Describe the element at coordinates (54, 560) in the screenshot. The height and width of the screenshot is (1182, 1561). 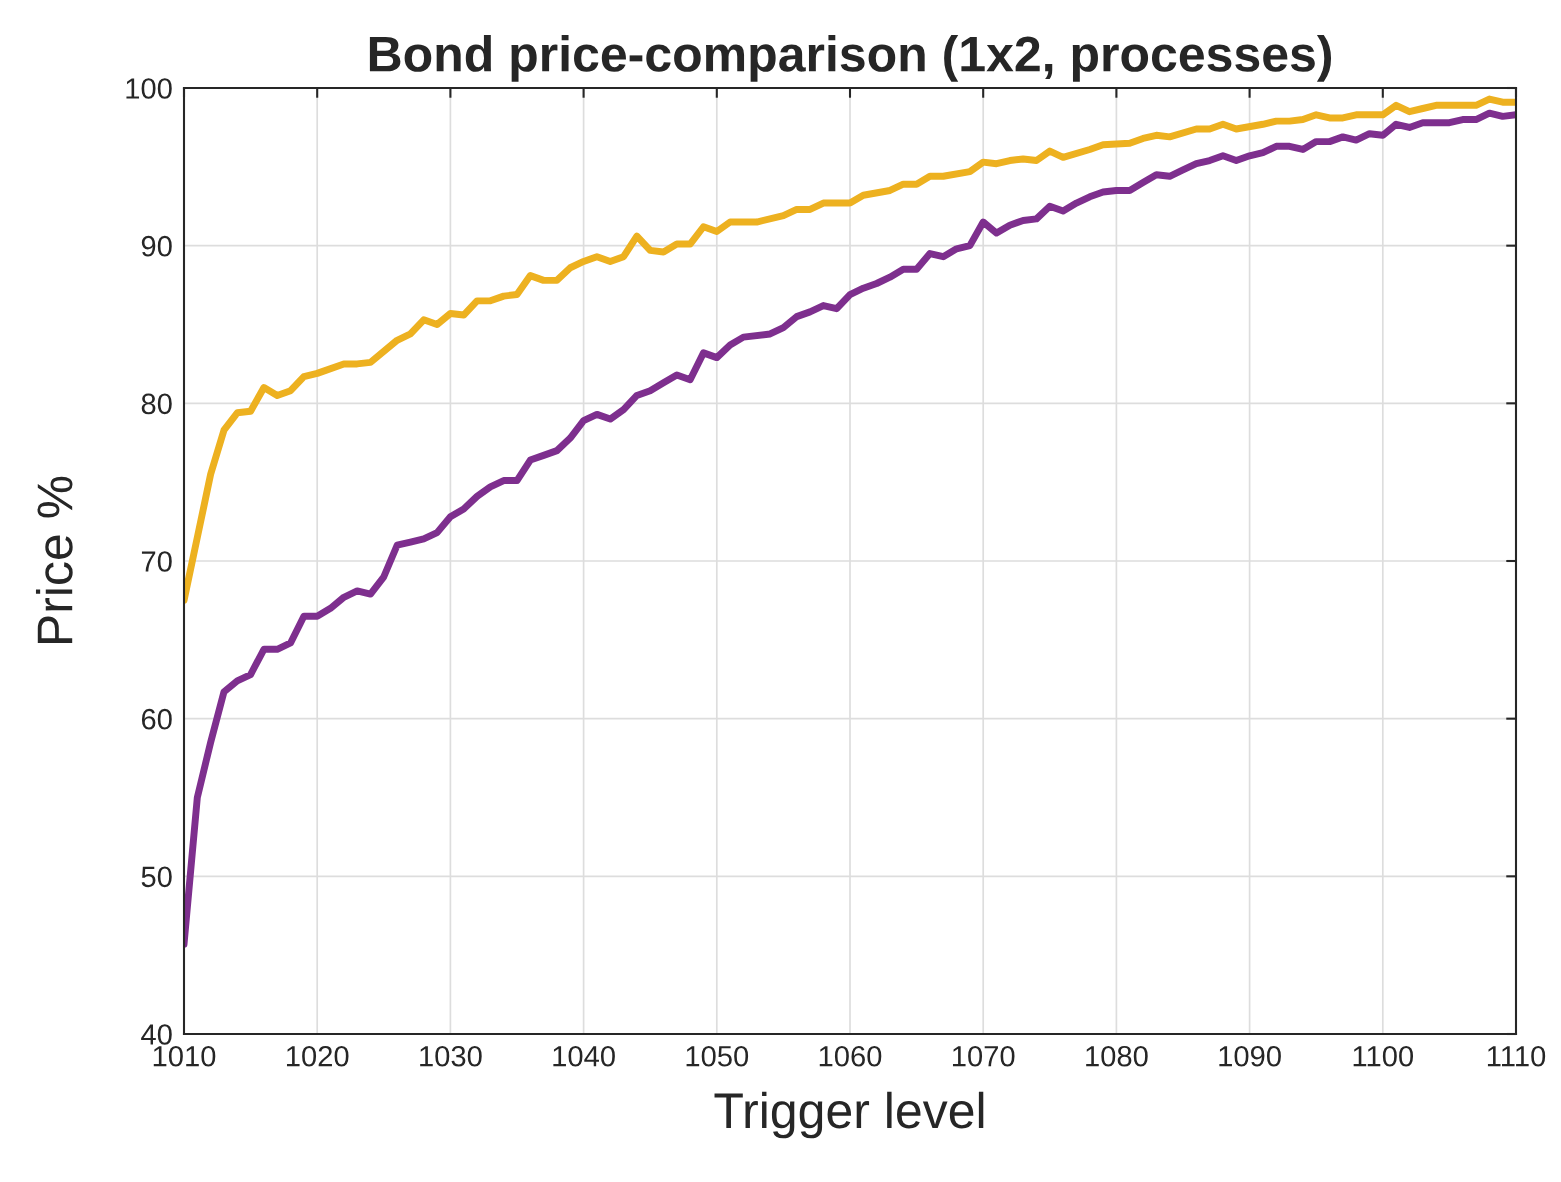
I see `y-axis-title: Price %` at that location.